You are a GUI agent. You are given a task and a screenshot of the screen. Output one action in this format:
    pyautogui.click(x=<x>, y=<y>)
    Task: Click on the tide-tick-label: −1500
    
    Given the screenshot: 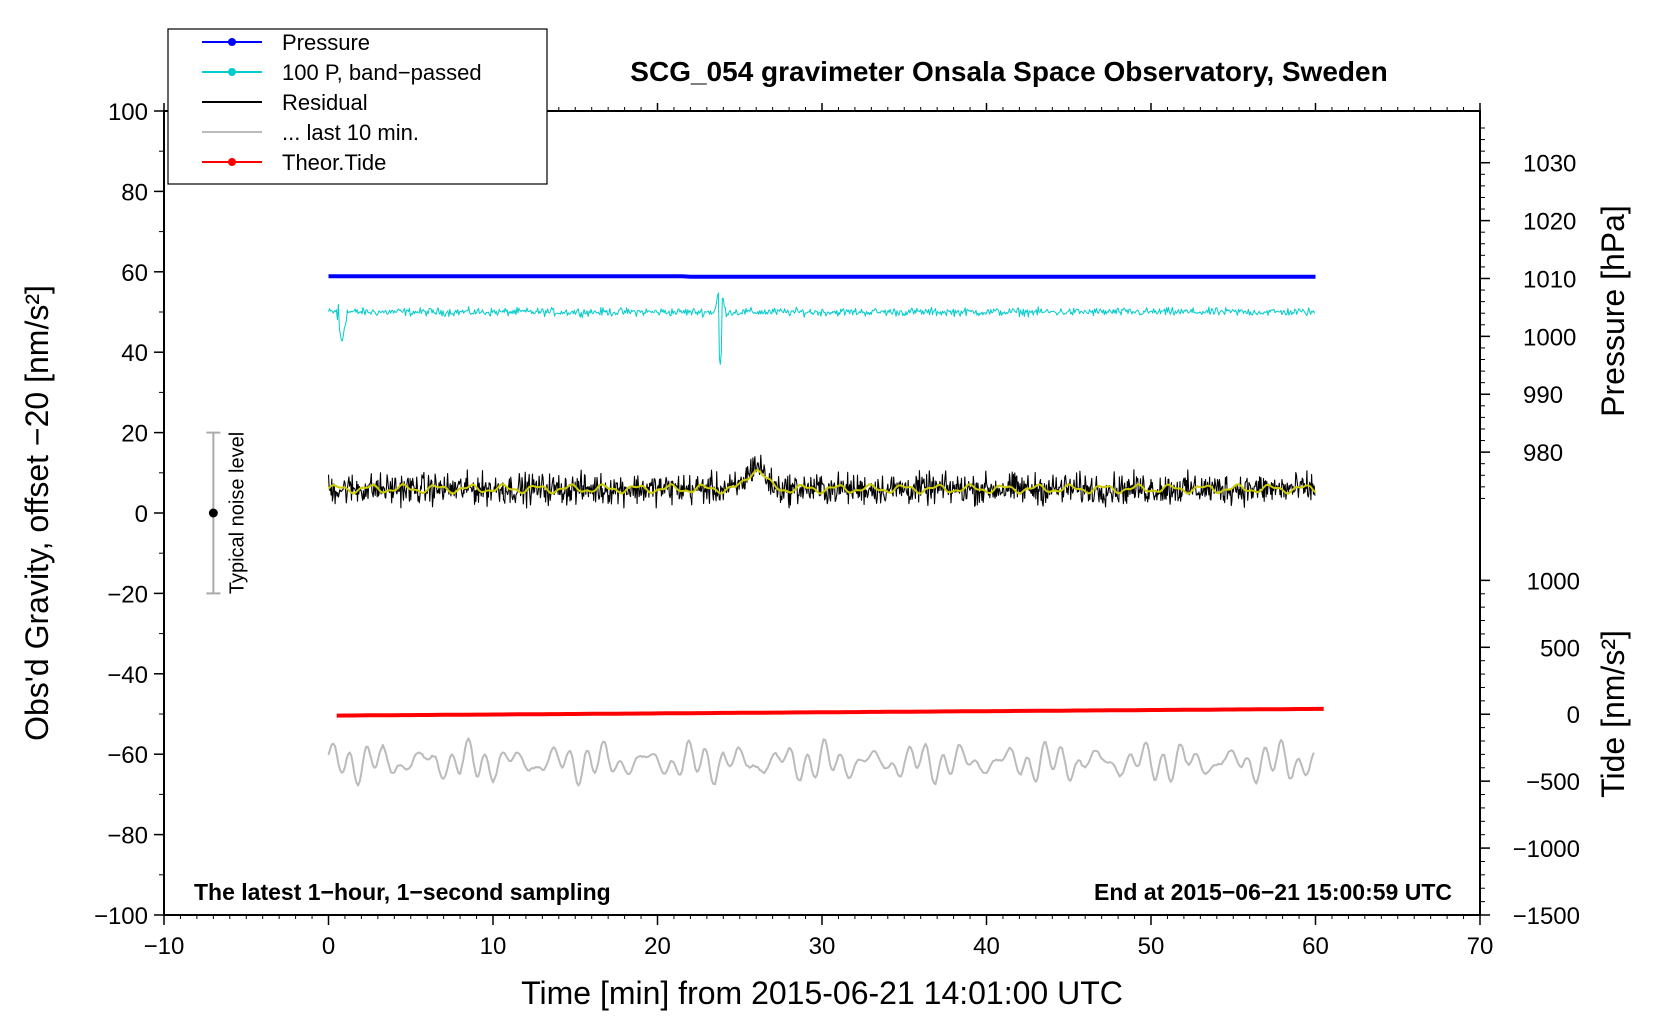 What is the action you would take?
    pyautogui.click(x=1546, y=916)
    